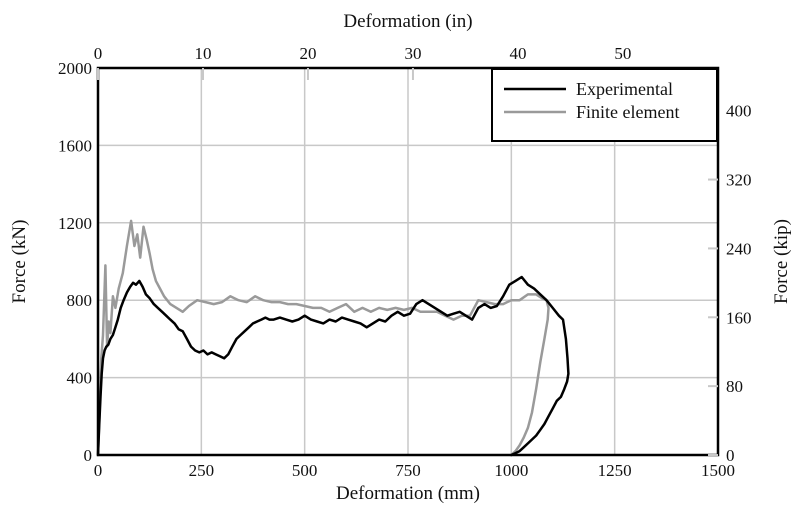 The width and height of the screenshot is (798, 521). What do you see at coordinates (75, 262) in the screenshot?
I see `y-tick-labels: 0 400 800 1200 1600 2000` at bounding box center [75, 262].